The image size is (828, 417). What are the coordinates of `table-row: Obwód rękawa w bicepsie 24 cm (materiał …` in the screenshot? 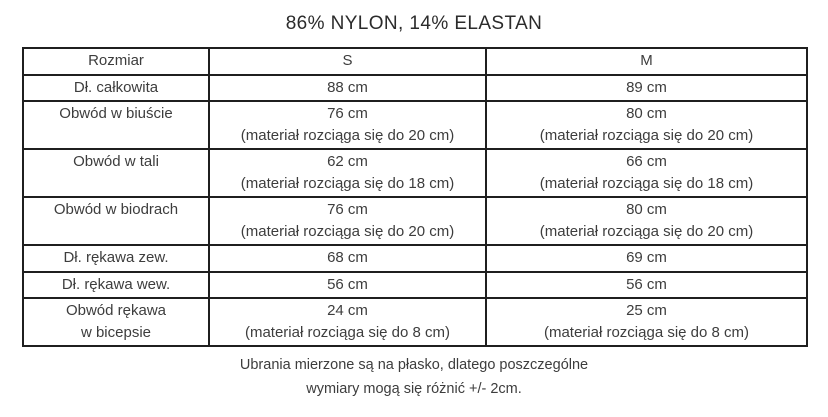 It's located at (415, 322).